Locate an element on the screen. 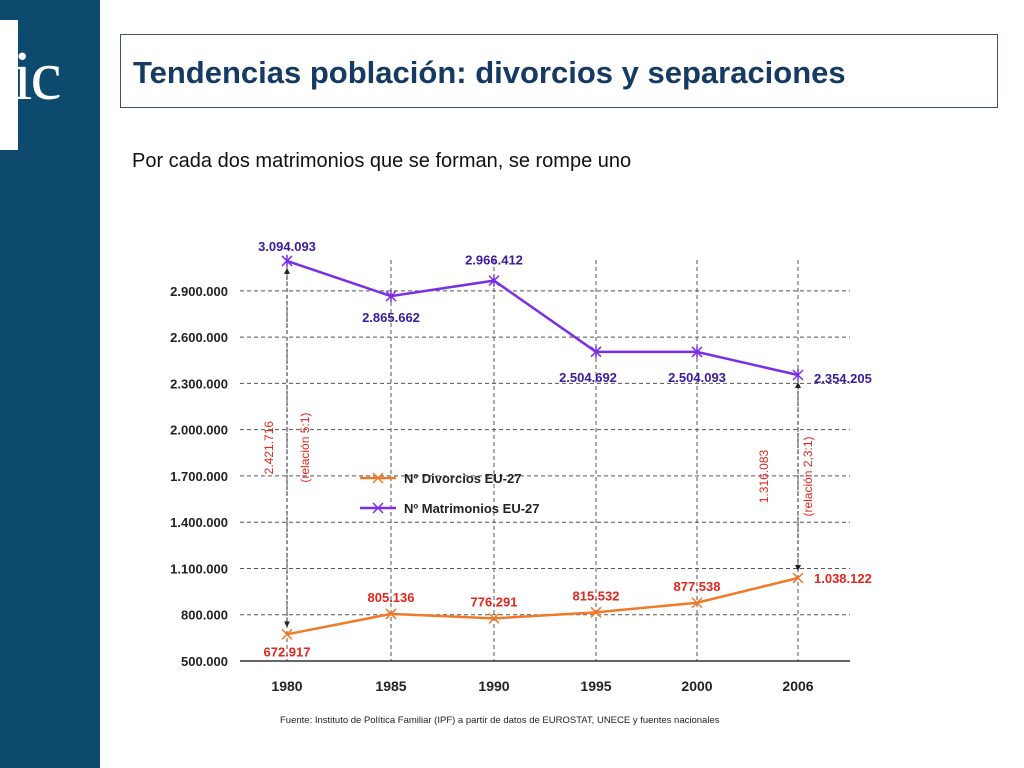 The image size is (1024, 768). y-tick-label: 2.000.000 is located at coordinates (199, 430).